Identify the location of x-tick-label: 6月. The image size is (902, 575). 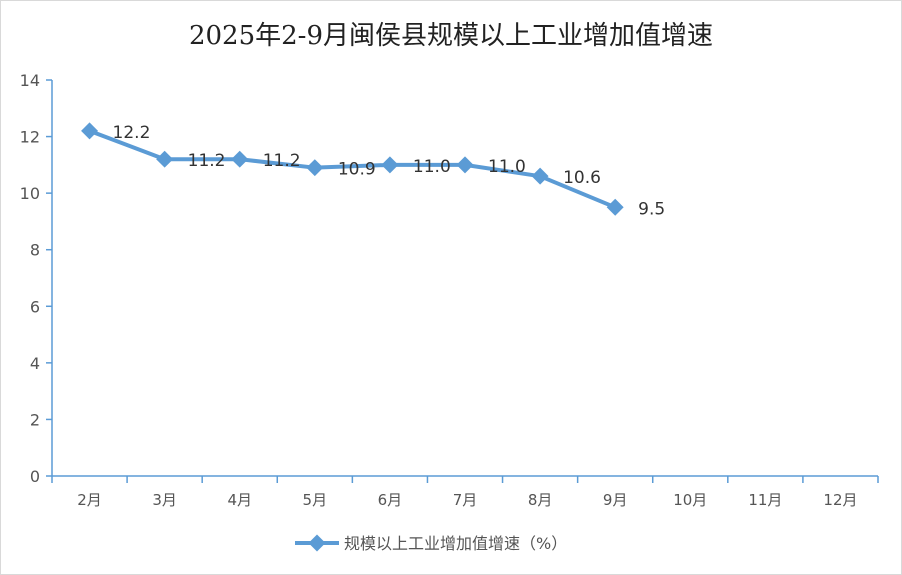
(390, 500).